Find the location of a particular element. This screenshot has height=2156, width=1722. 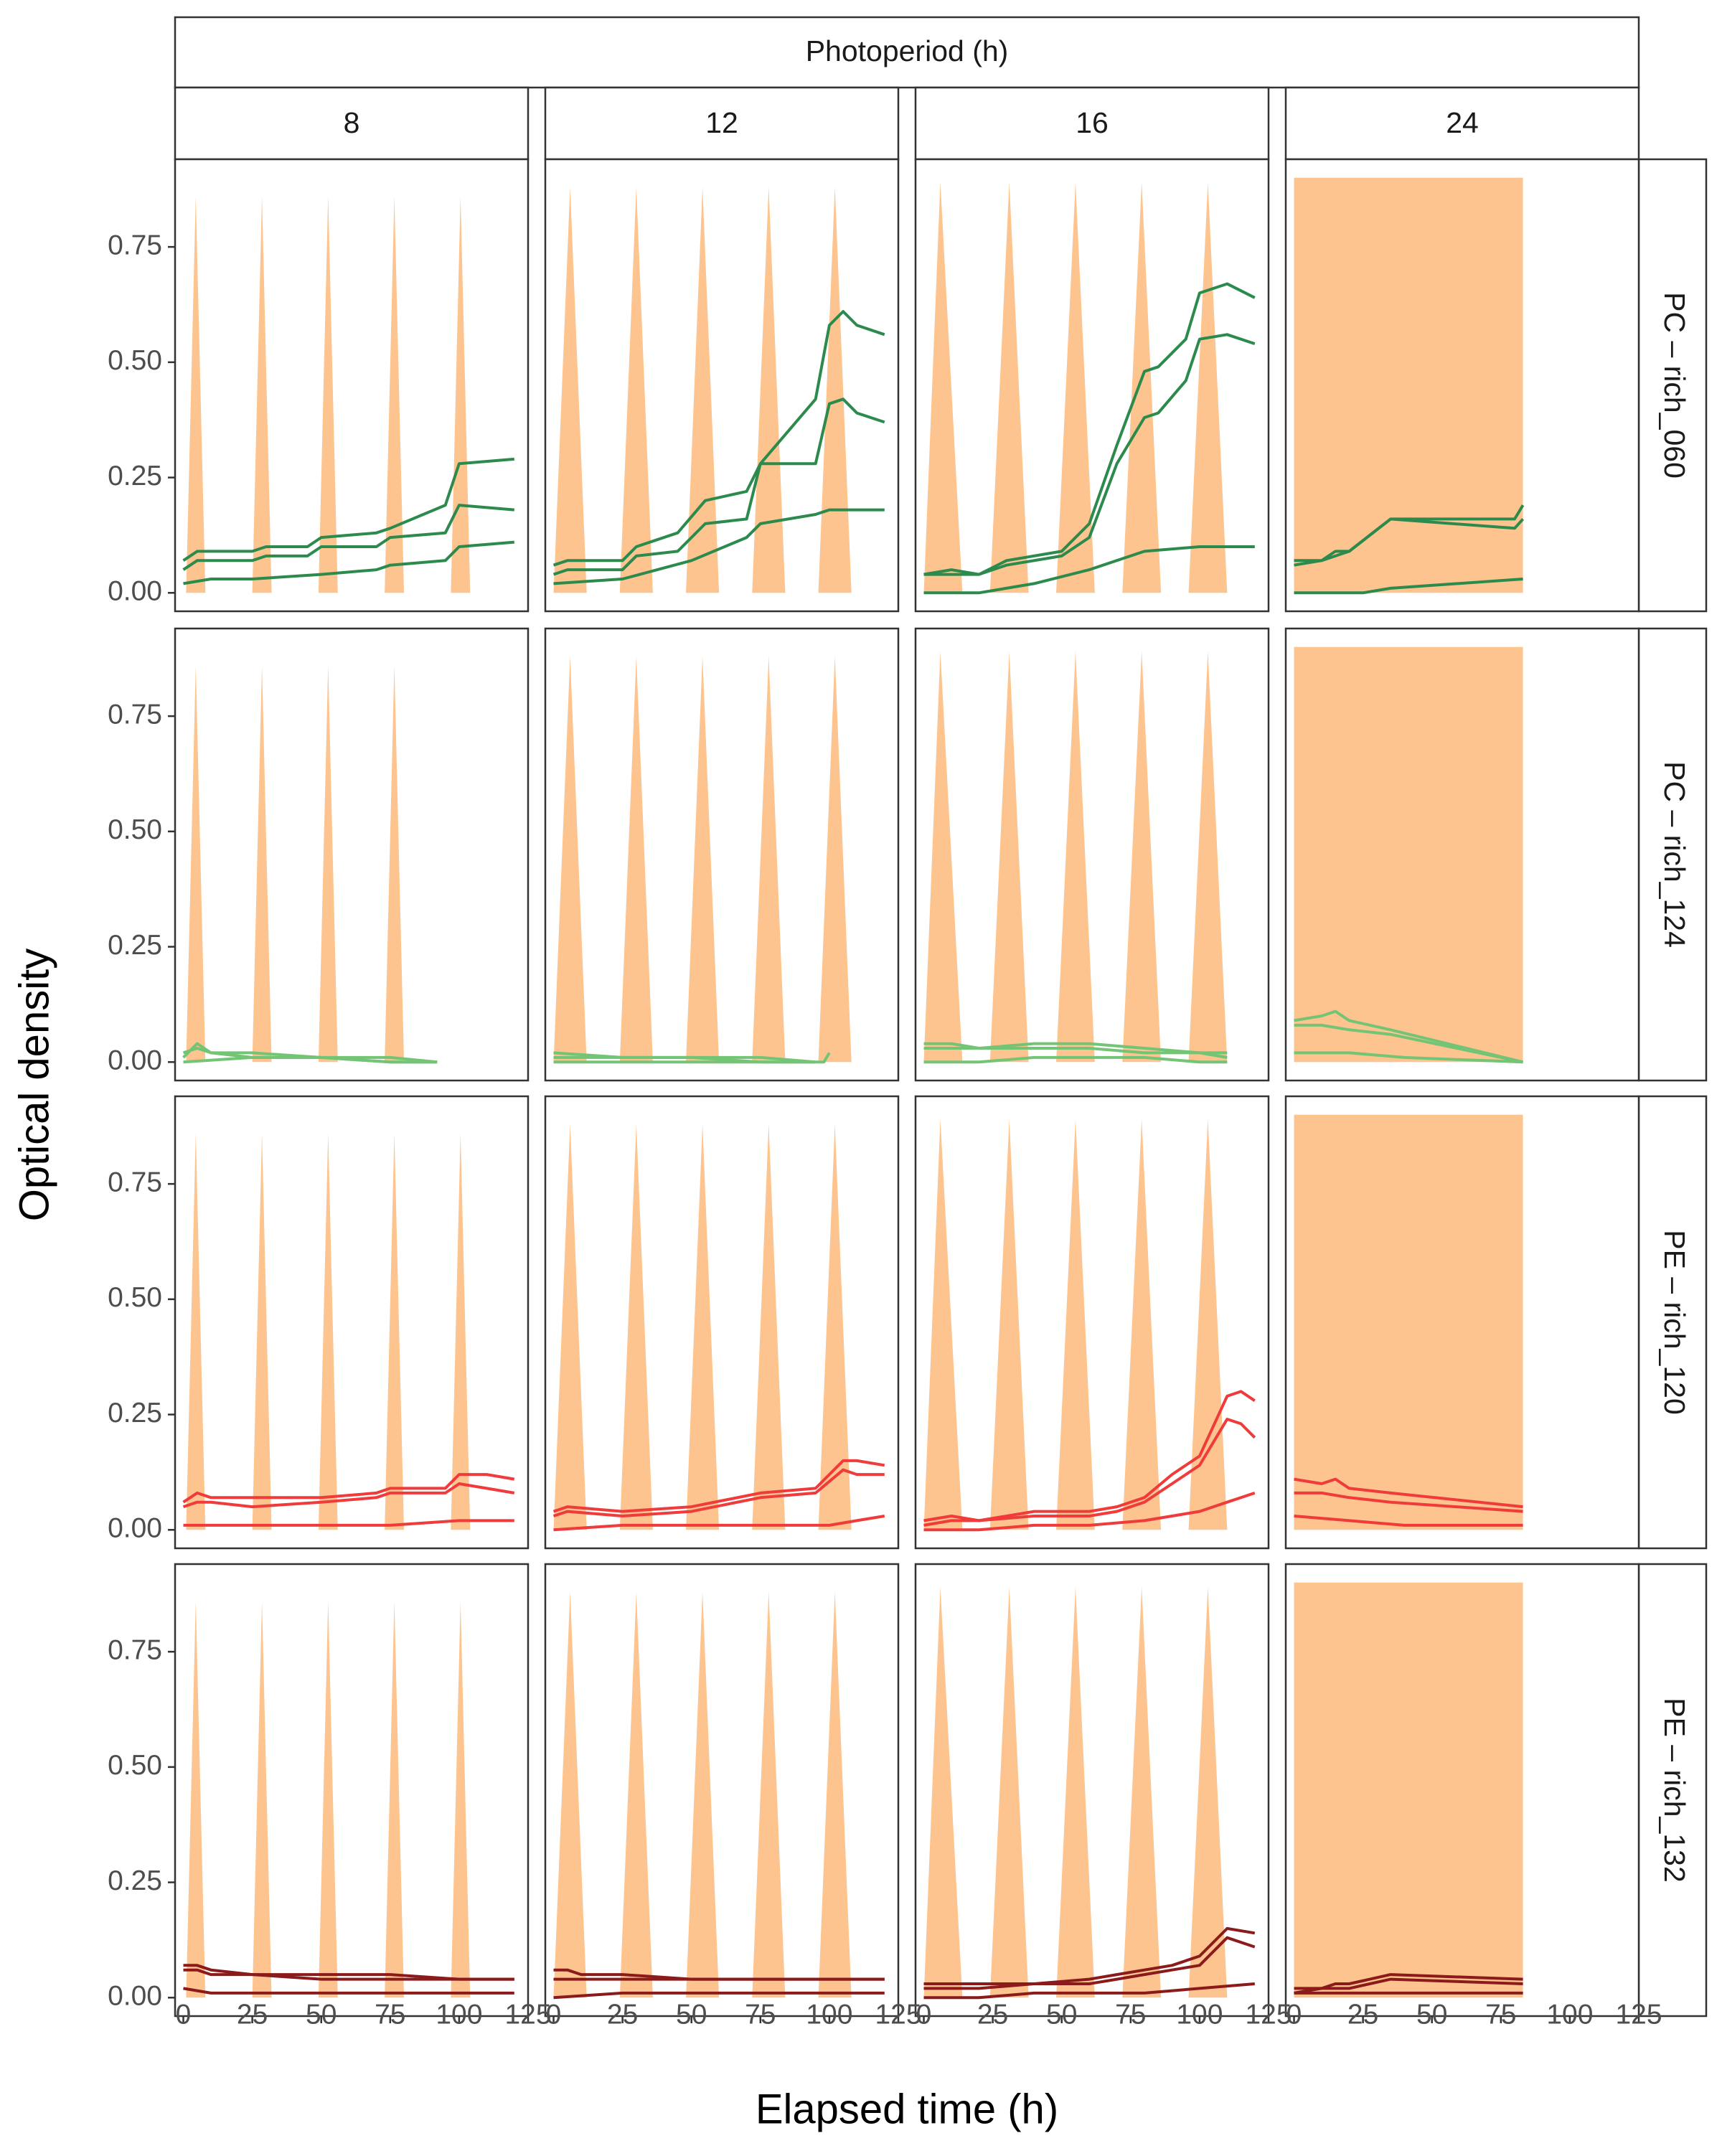

column-strip-label-8: 8 is located at coordinates (352, 123).